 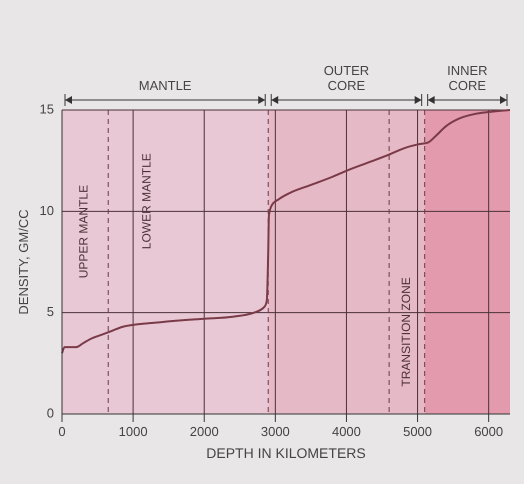 What do you see at coordinates (133, 431) in the screenshot?
I see `x-tick-label: 1000` at bounding box center [133, 431].